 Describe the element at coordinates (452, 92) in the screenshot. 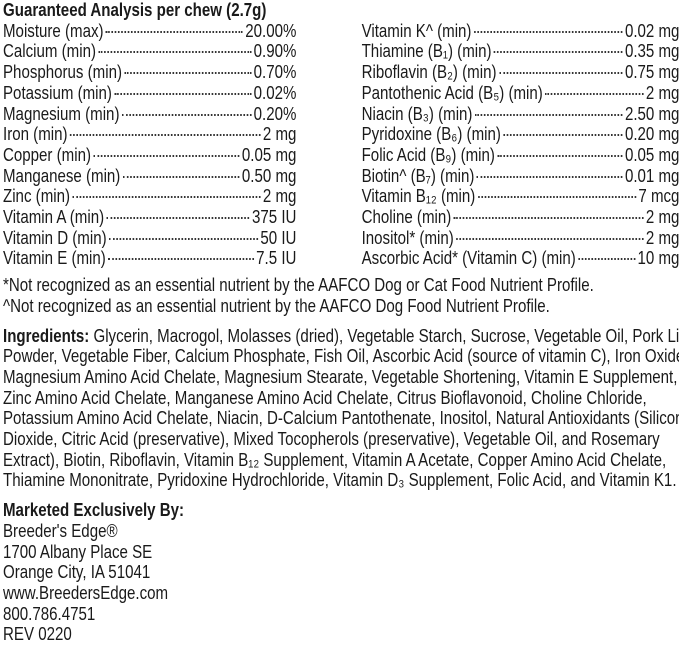

I see `nutrient-label: Pantothenic Acid (B₅) (min)` at that location.